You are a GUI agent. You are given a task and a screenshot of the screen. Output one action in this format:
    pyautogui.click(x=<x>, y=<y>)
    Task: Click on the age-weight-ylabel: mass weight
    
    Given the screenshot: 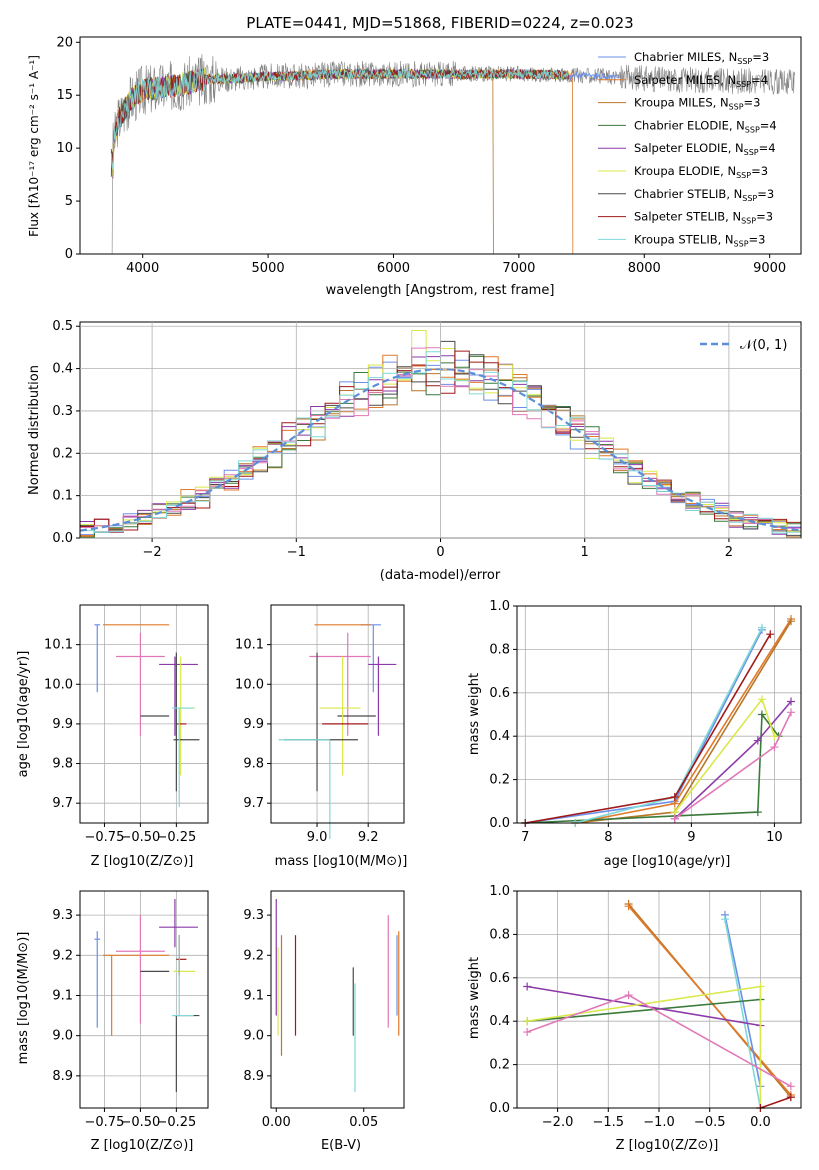 What is the action you would take?
    pyautogui.click(x=474, y=714)
    